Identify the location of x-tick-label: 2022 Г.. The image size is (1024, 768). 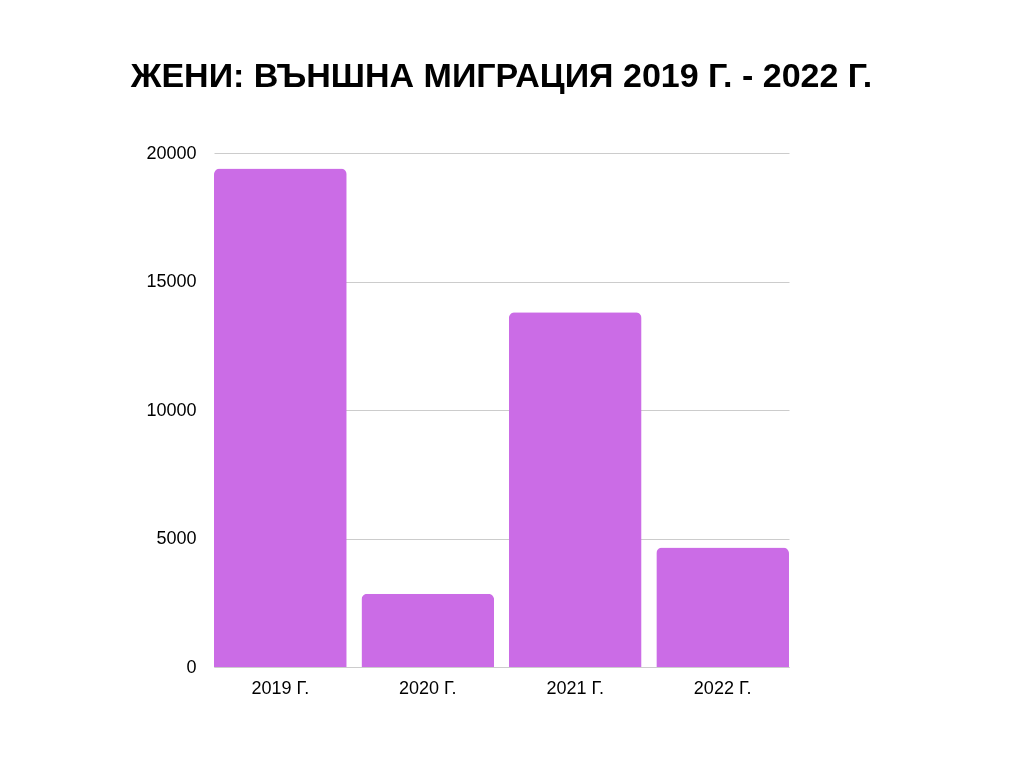
(722, 687).